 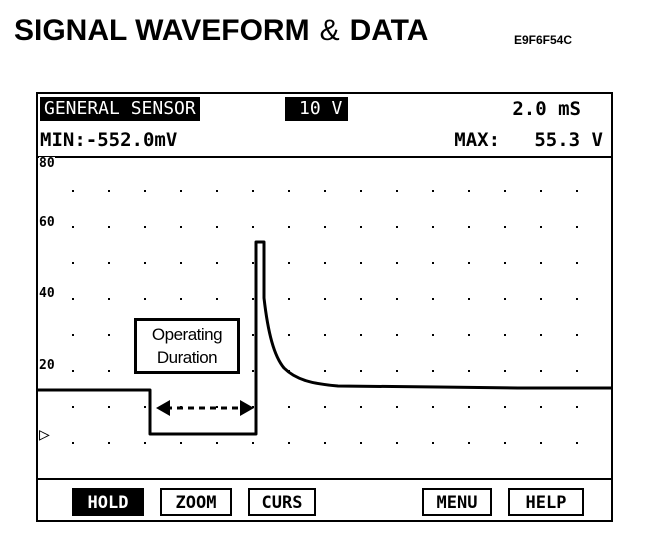 I want to click on sensor-label: GENERAL SENSOR, so click(x=120, y=109).